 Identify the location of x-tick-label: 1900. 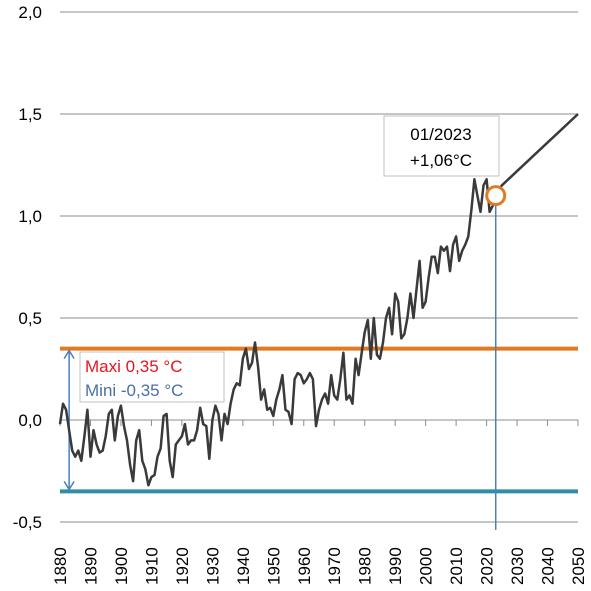
(121, 566).